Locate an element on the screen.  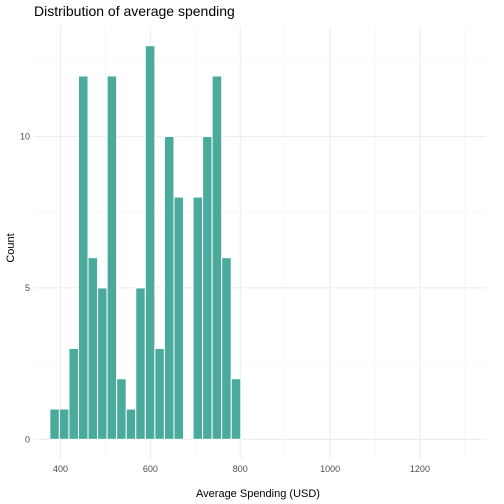
x-axis-title: Average Spending (USD) is located at coordinates (258, 494).